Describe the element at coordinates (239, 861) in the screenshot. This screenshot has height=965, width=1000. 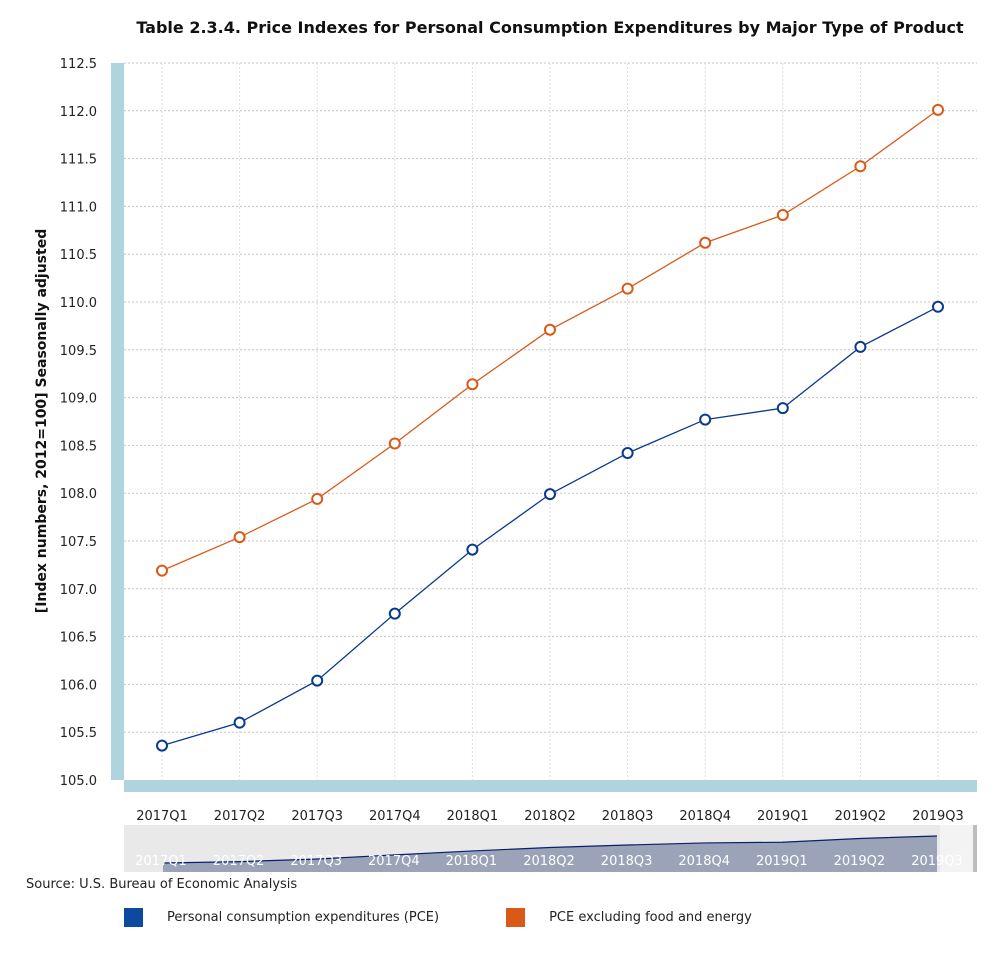
I see `navigator-tick-label: 2017Q2` at that location.